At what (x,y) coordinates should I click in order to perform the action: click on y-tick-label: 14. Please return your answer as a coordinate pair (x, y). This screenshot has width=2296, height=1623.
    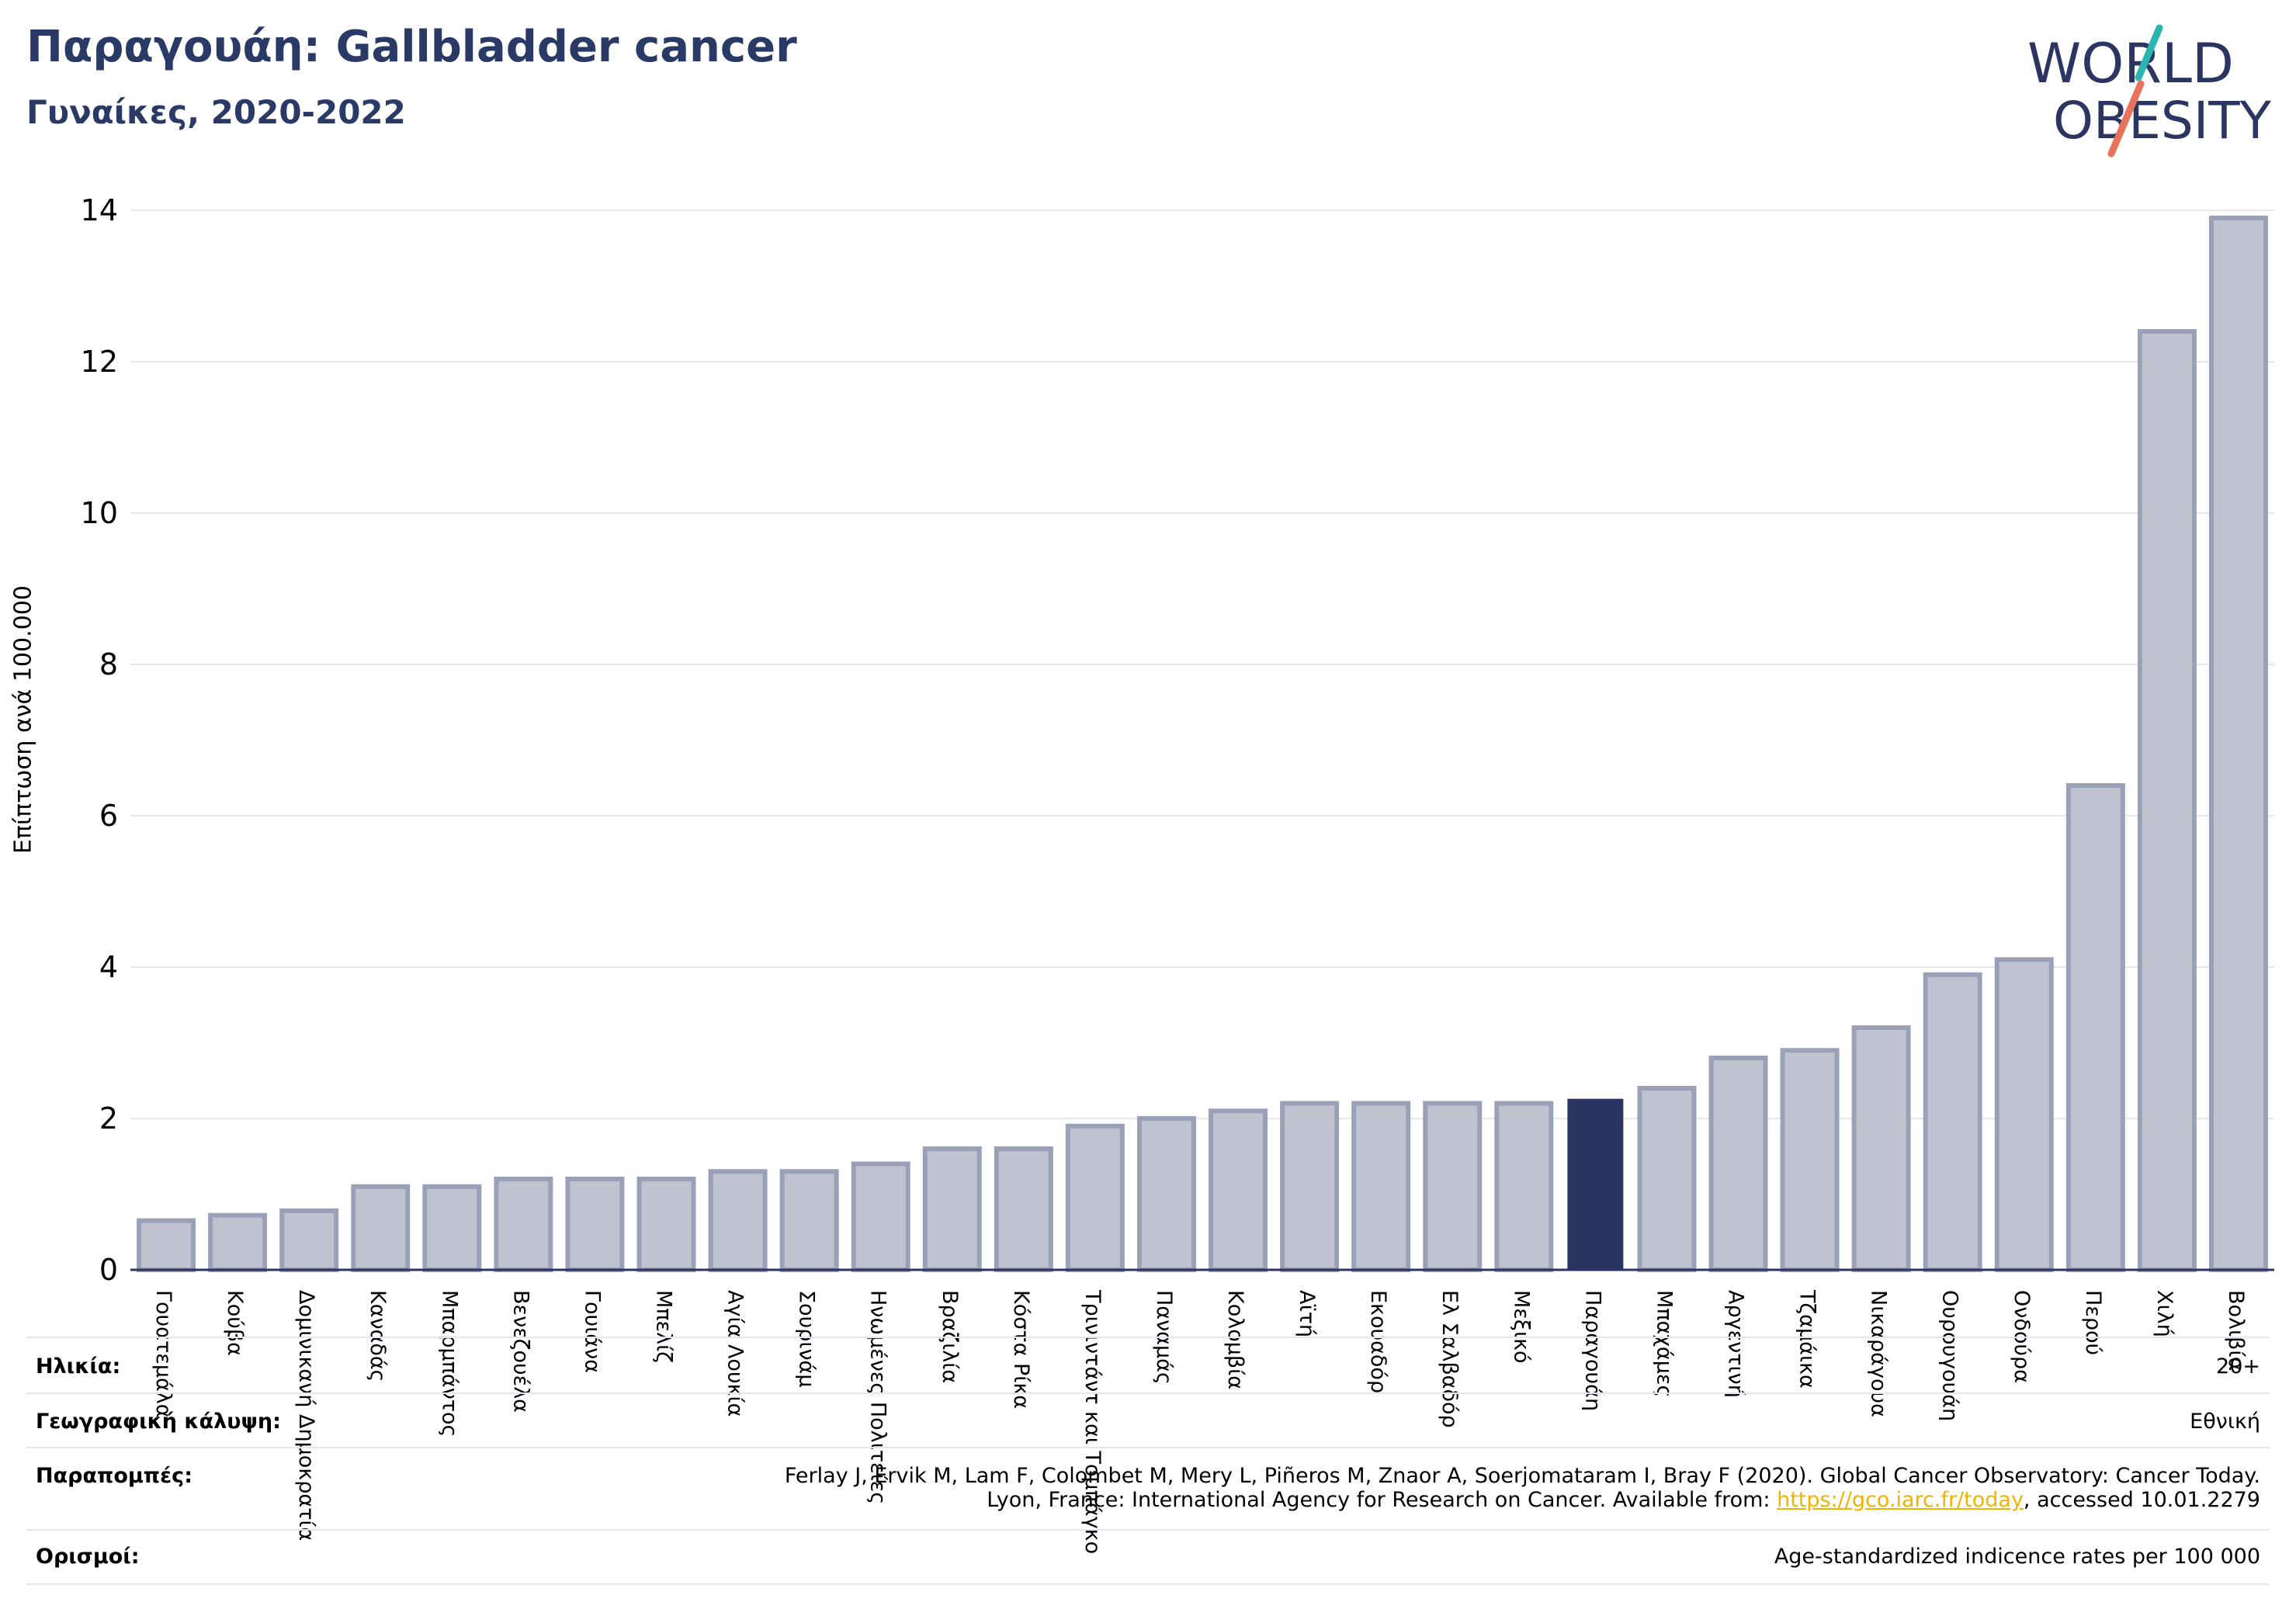
    Looking at the image, I should click on (99, 210).